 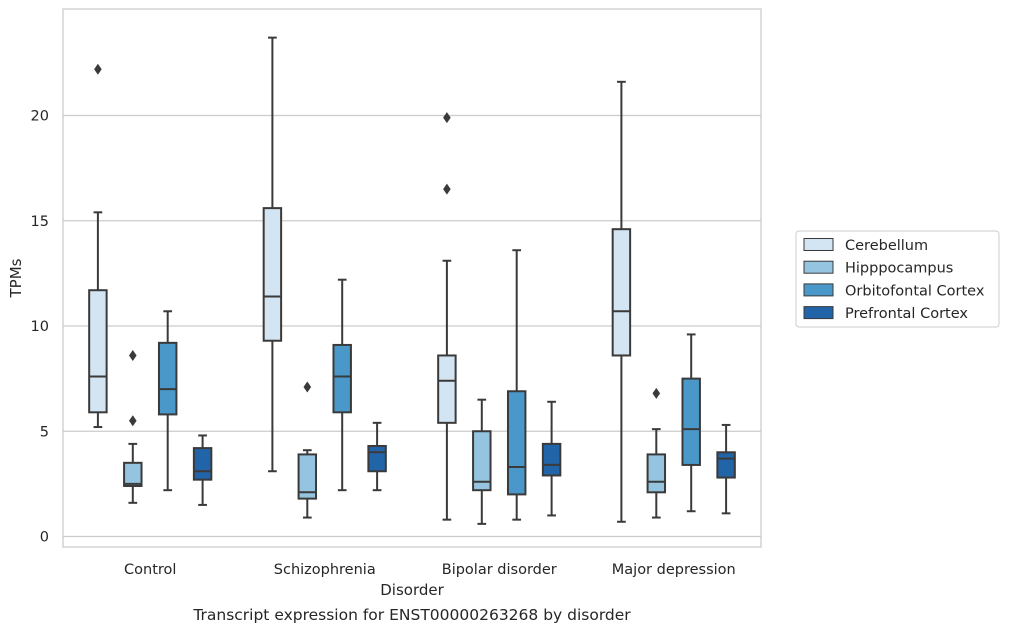 I want to click on y-tick-label: 10, so click(x=40, y=327).